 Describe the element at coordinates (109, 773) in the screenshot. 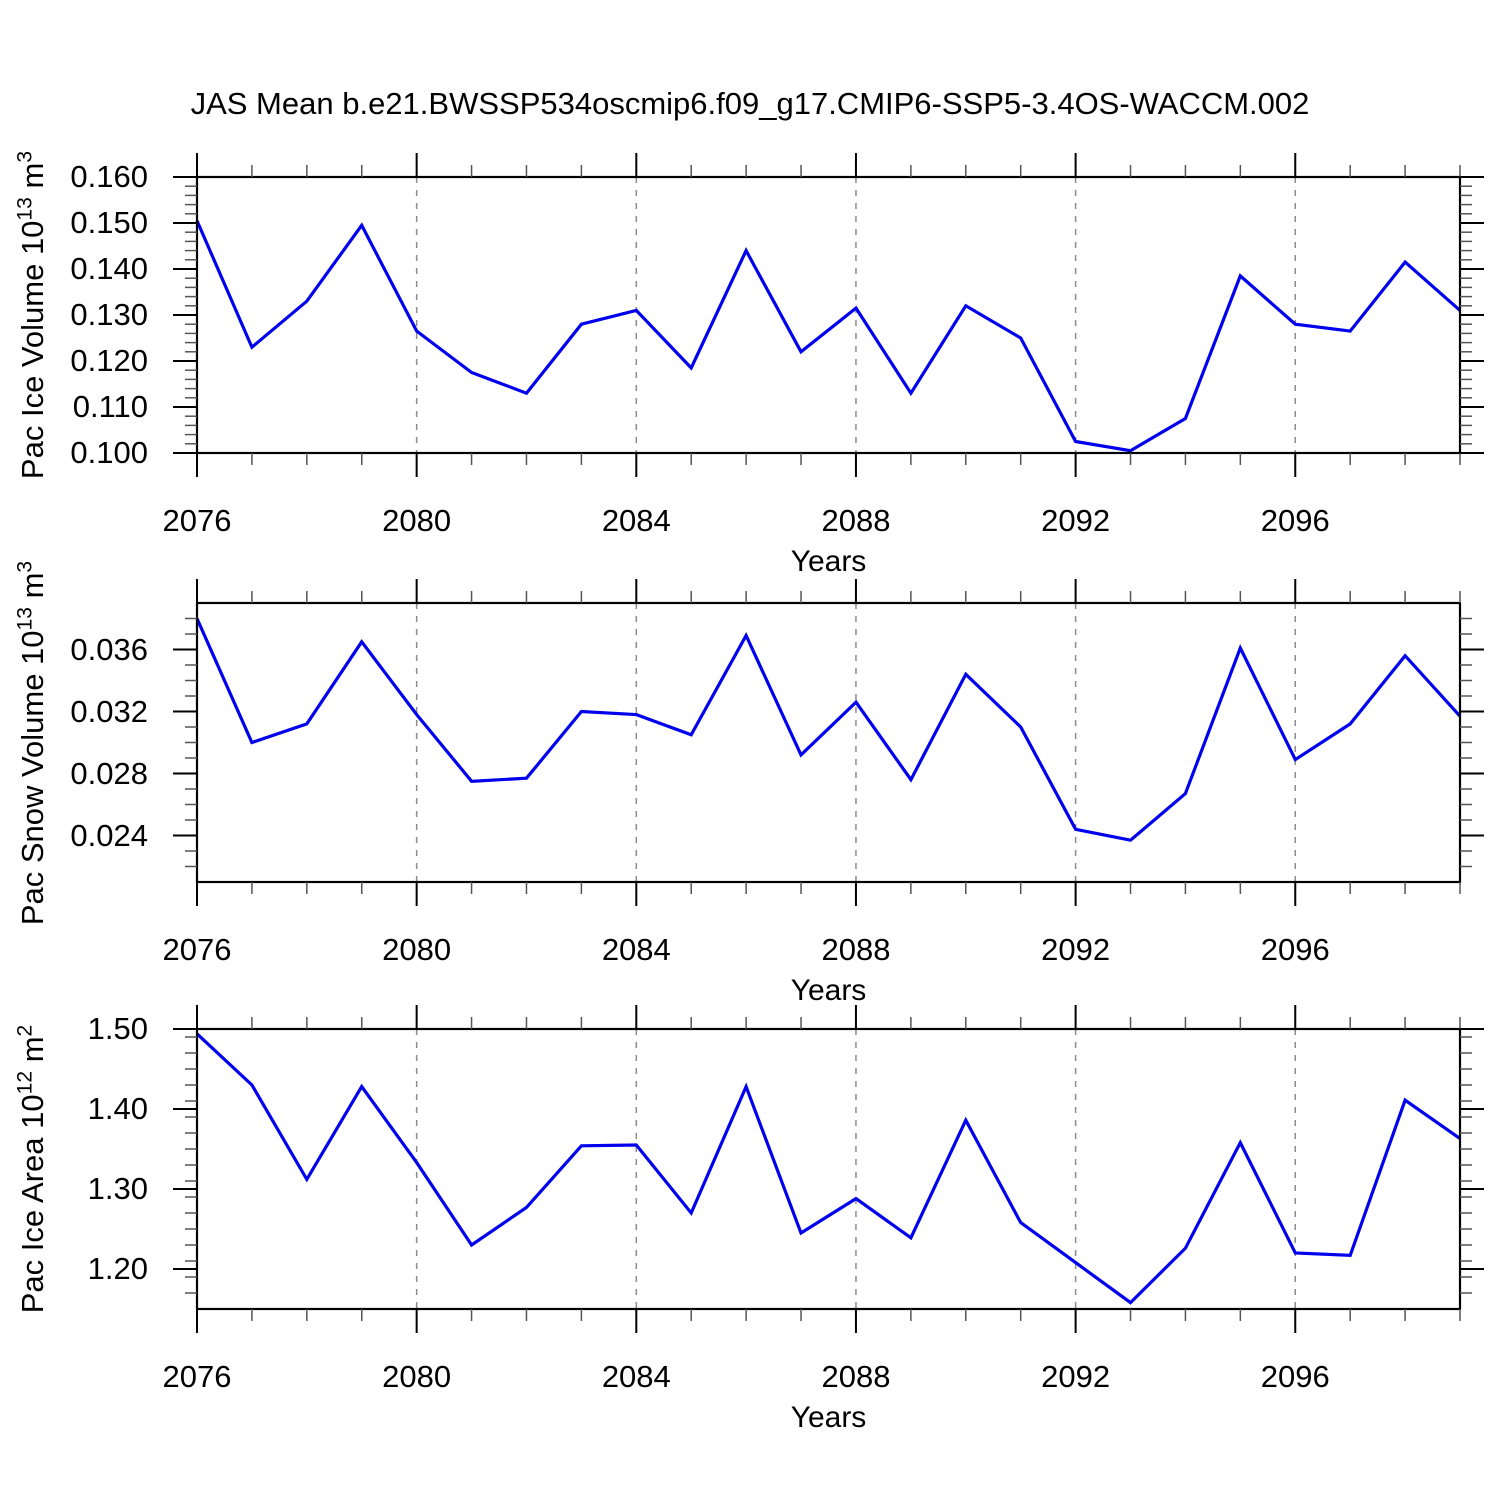

I see `y-tick-label: 0.028` at that location.